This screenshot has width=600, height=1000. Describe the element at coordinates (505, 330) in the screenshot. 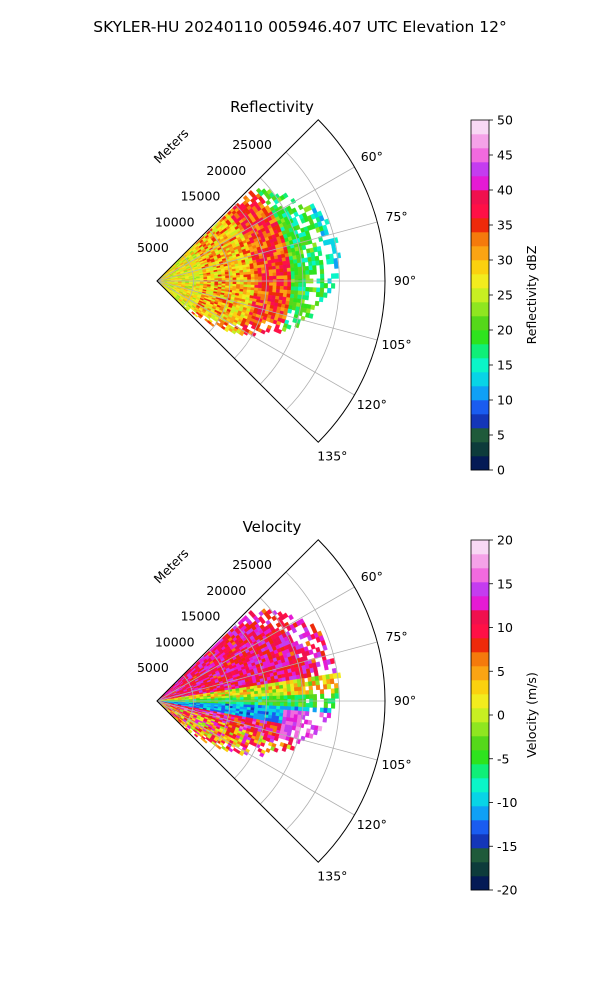

I see `colorbar-tick-label: 20` at that location.